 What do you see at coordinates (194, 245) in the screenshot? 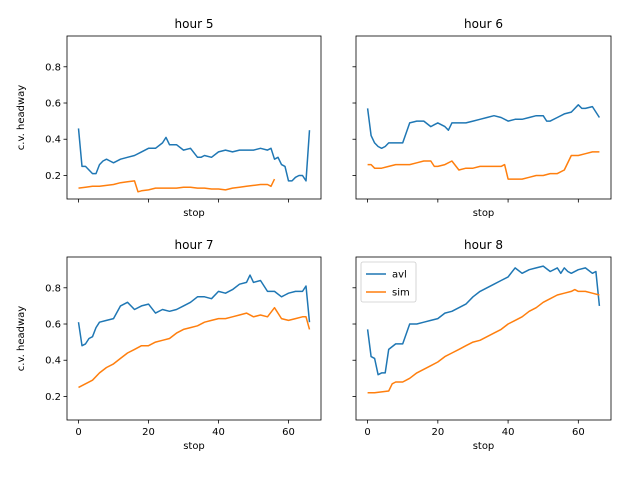
I see `panel-title: hour 7` at bounding box center [194, 245].